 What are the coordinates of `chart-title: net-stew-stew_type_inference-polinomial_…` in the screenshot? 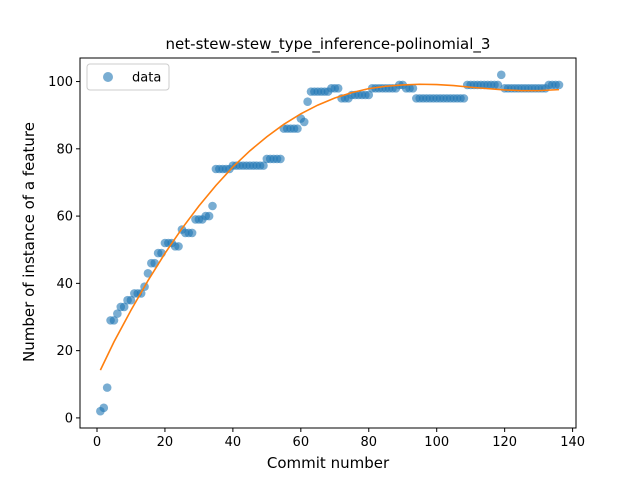 It's located at (328, 44).